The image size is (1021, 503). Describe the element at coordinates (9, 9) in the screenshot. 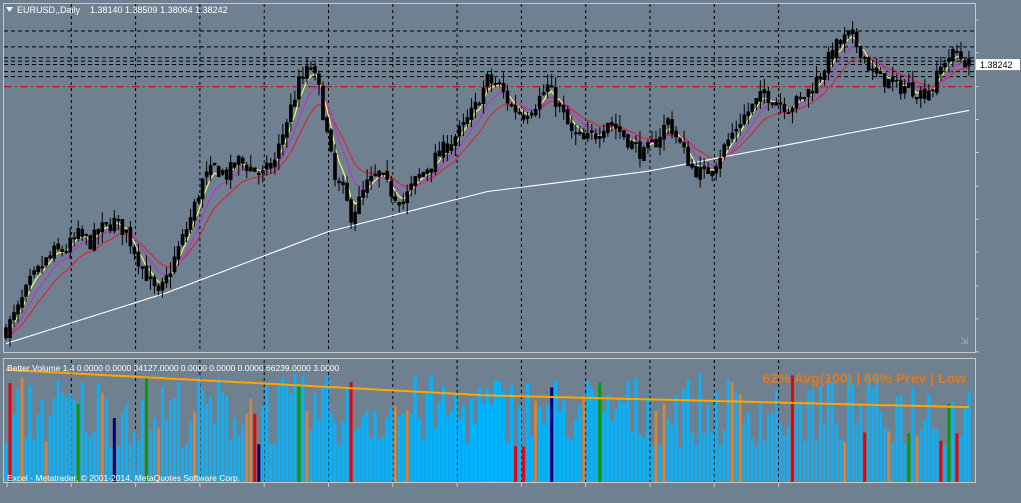

I see `symbol-dropdown-arrow-icon` at that location.